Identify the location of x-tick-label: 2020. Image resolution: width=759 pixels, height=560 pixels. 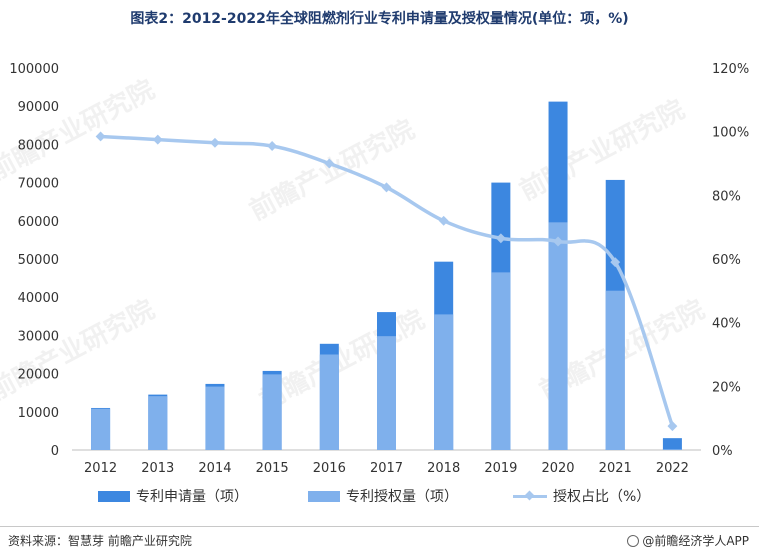
(557, 468).